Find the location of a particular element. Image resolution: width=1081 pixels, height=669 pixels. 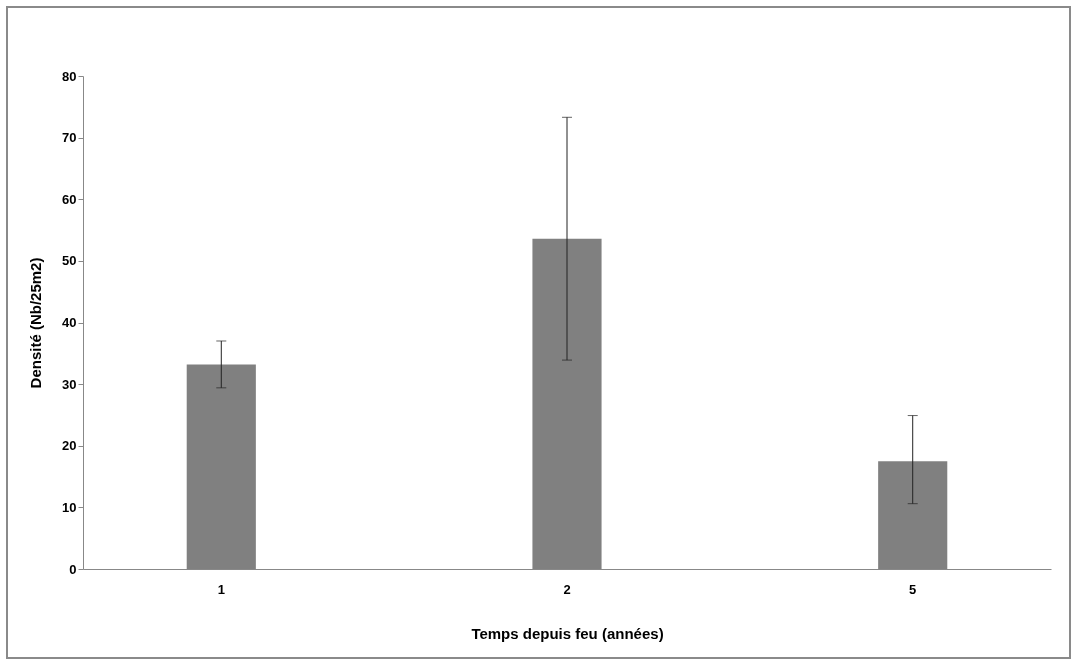

x-tick-label: 1 is located at coordinates (221, 589).